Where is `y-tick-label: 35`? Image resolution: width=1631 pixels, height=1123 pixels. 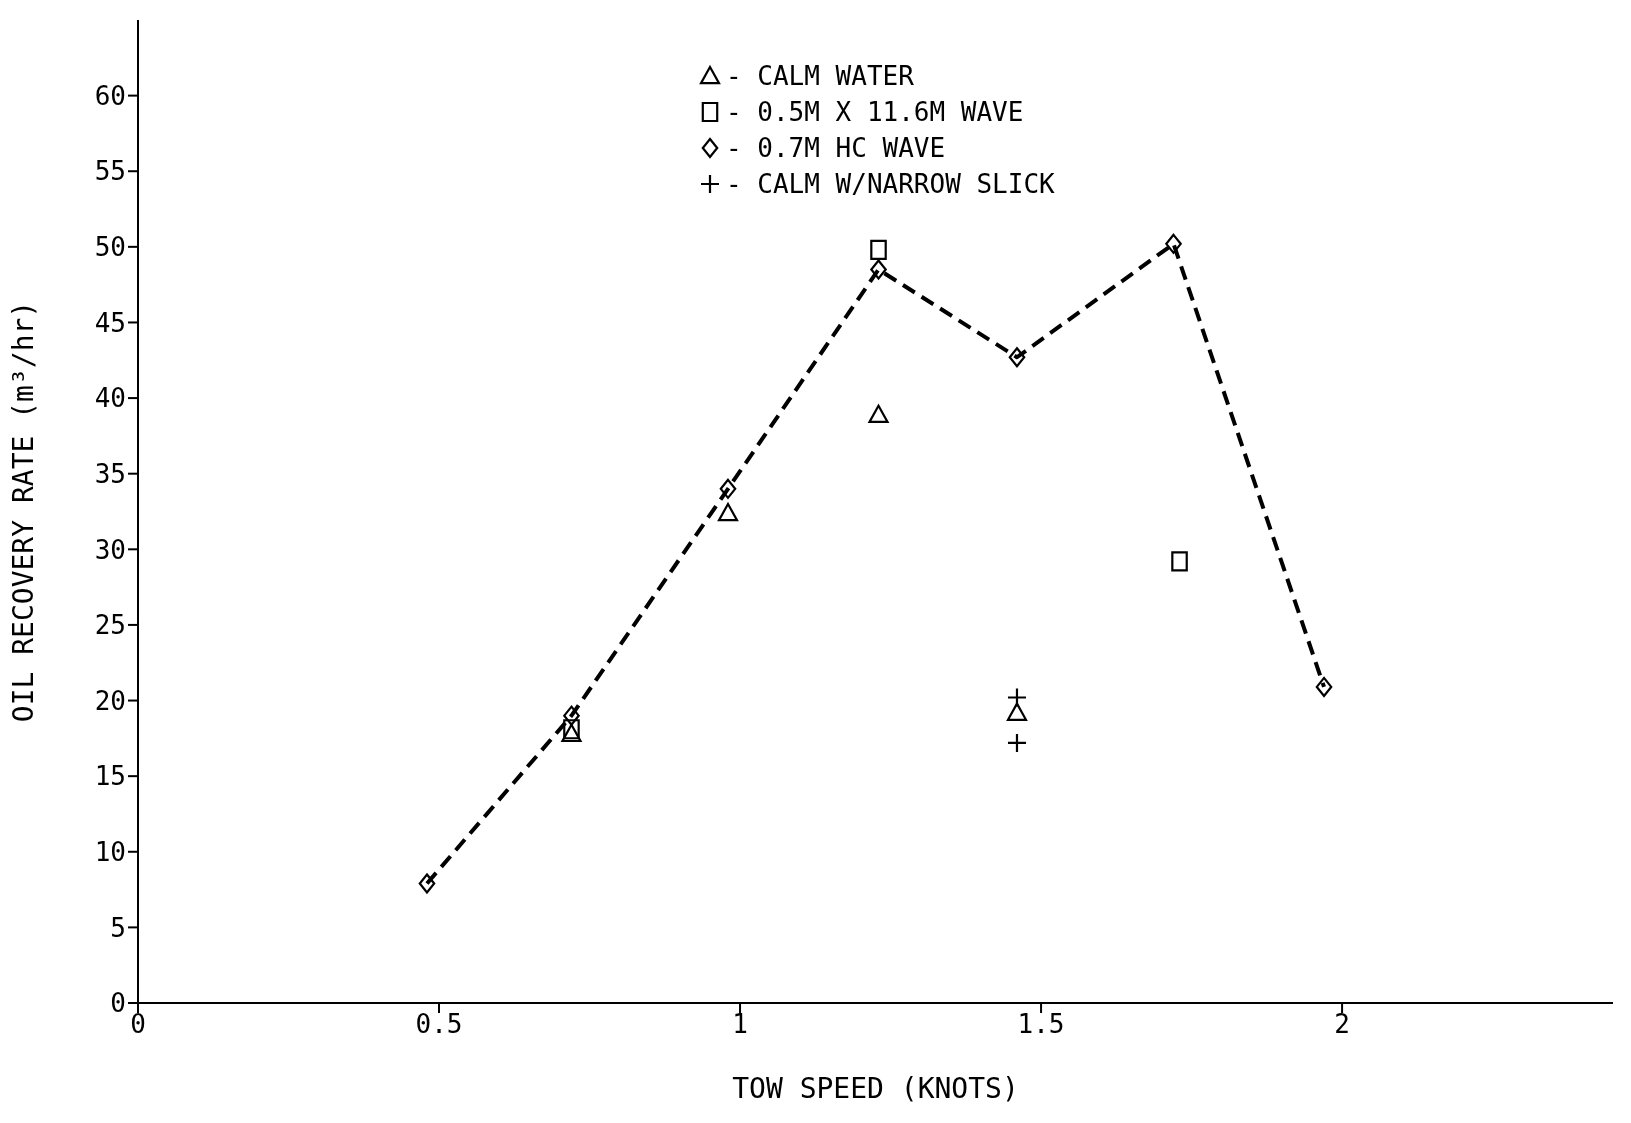 y-tick-label: 35 is located at coordinates (110, 473).